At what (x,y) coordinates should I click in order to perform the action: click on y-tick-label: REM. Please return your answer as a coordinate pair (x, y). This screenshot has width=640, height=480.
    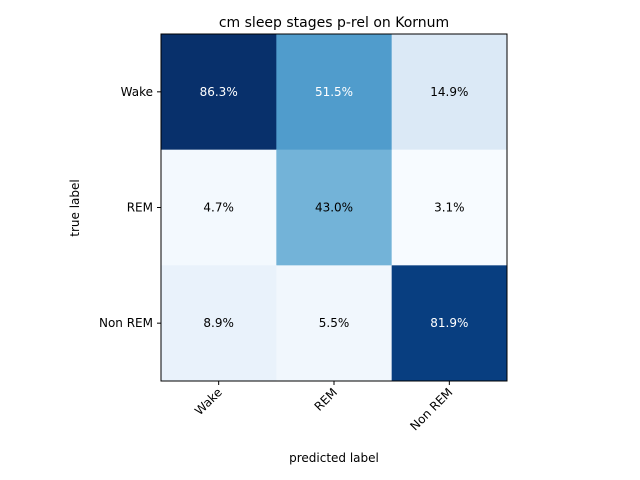
    Looking at the image, I should click on (140, 208).